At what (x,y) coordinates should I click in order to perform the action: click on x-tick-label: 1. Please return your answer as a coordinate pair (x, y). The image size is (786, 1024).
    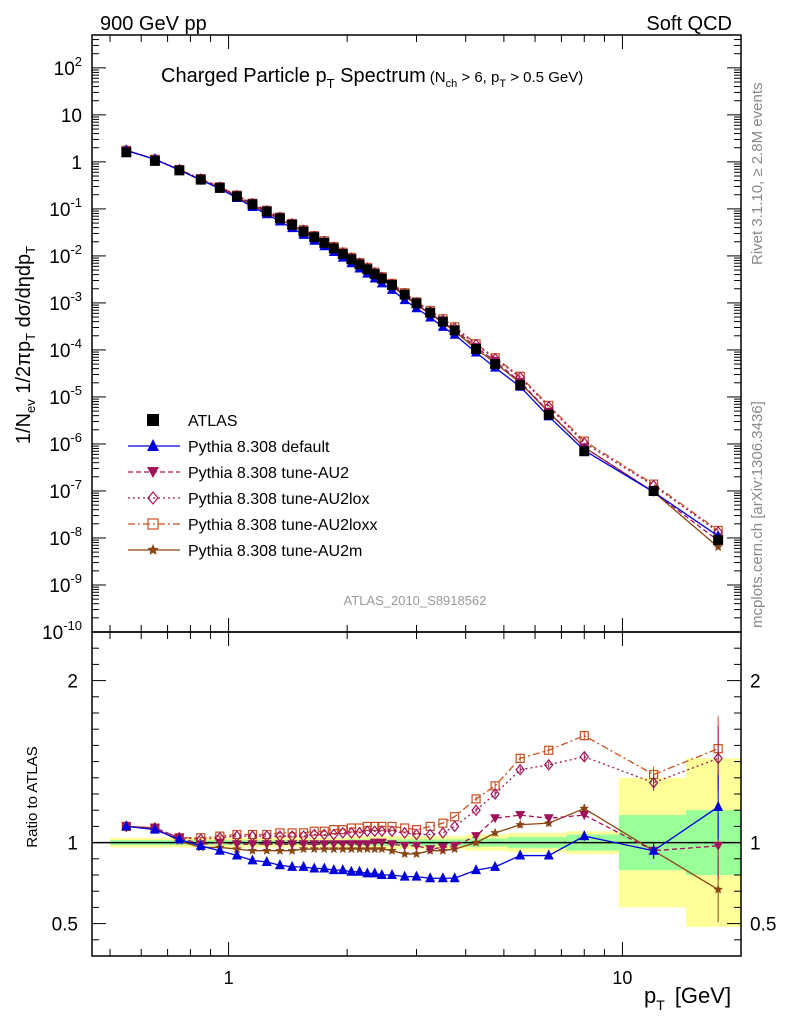
    Looking at the image, I should click on (229, 978).